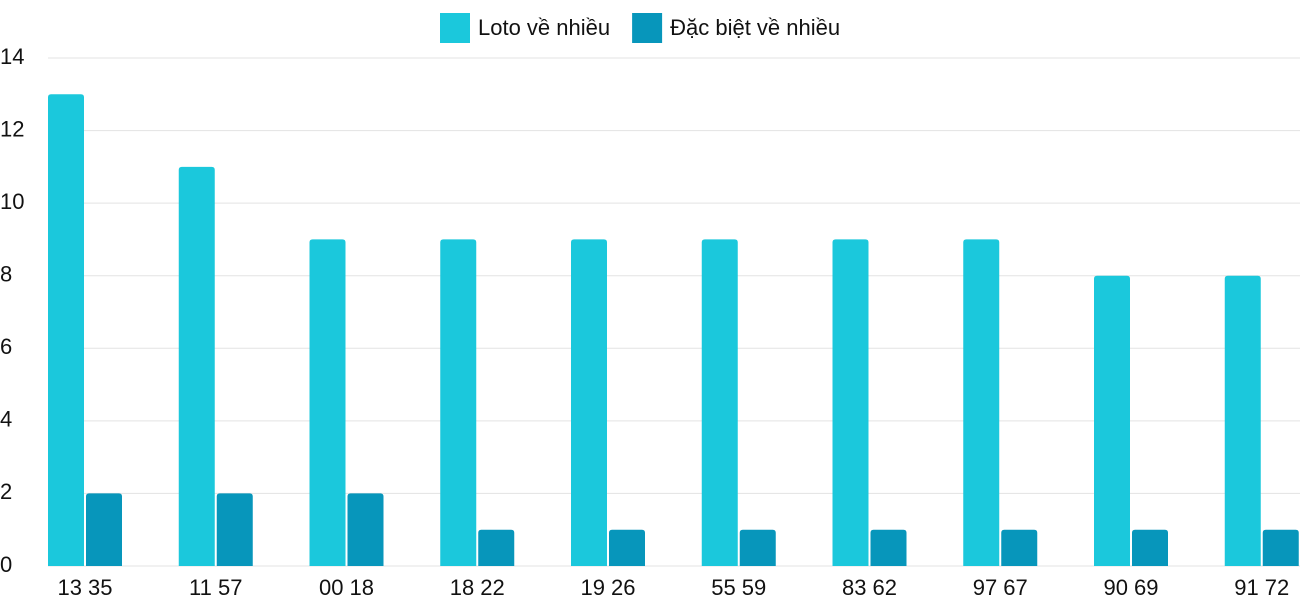 This screenshot has height=600, width=1300. What do you see at coordinates (6, 274) in the screenshot?
I see `y-tick-label: 8` at bounding box center [6, 274].